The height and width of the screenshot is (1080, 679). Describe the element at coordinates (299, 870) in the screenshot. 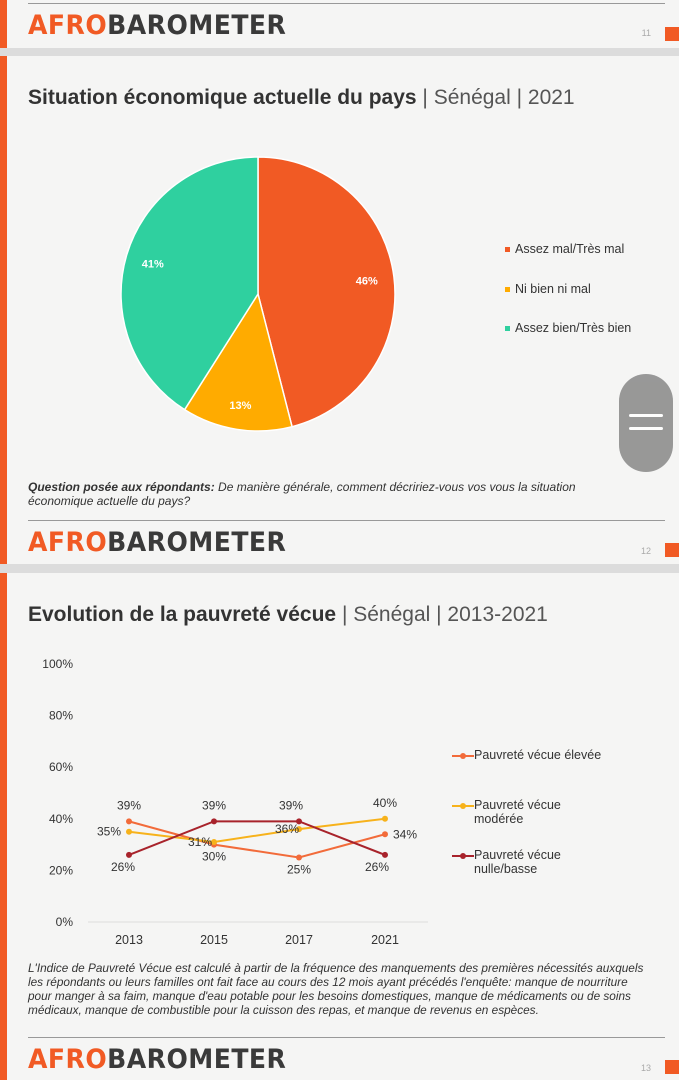

I see `data-label: 25%` at that location.